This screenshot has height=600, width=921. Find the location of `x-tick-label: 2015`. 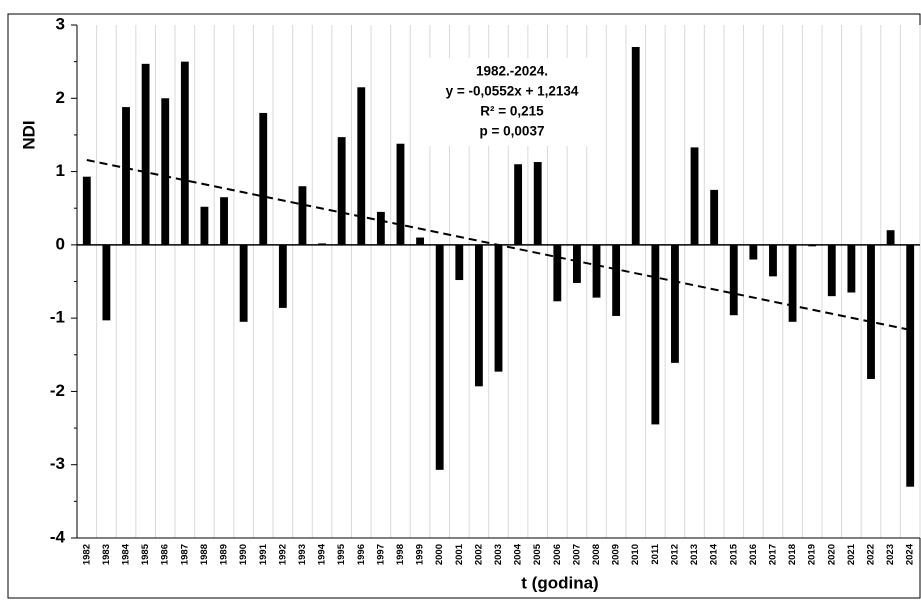

x-tick-label: 2015 is located at coordinates (733, 554).